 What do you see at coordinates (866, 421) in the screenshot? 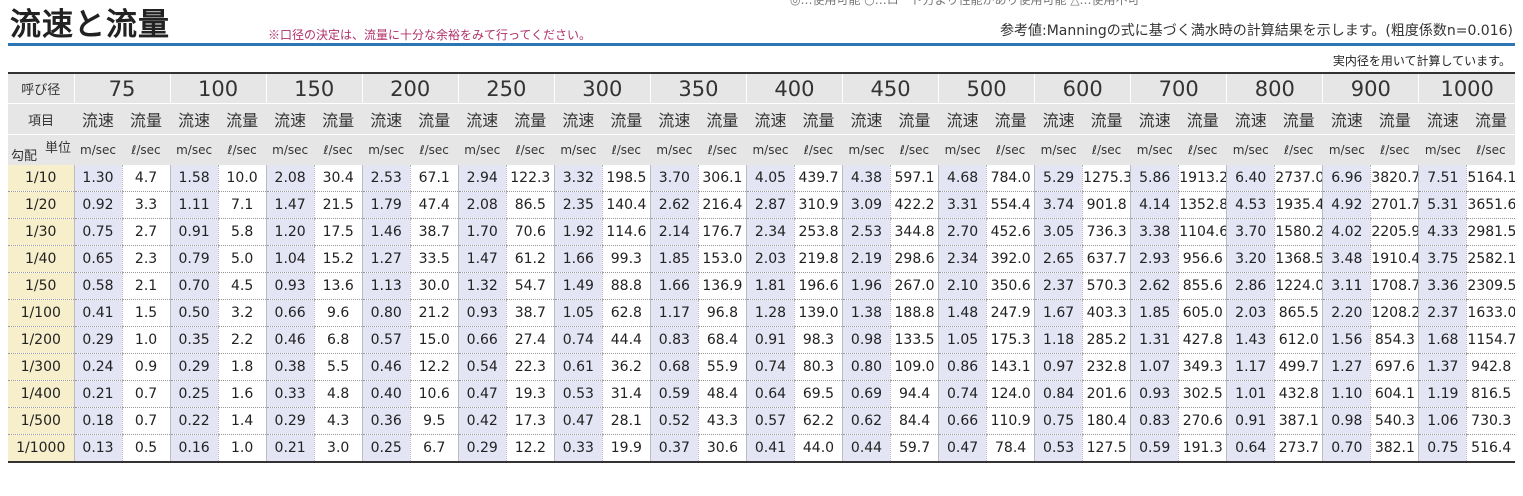
I see `velocity-cell: 0.62` at bounding box center [866, 421].